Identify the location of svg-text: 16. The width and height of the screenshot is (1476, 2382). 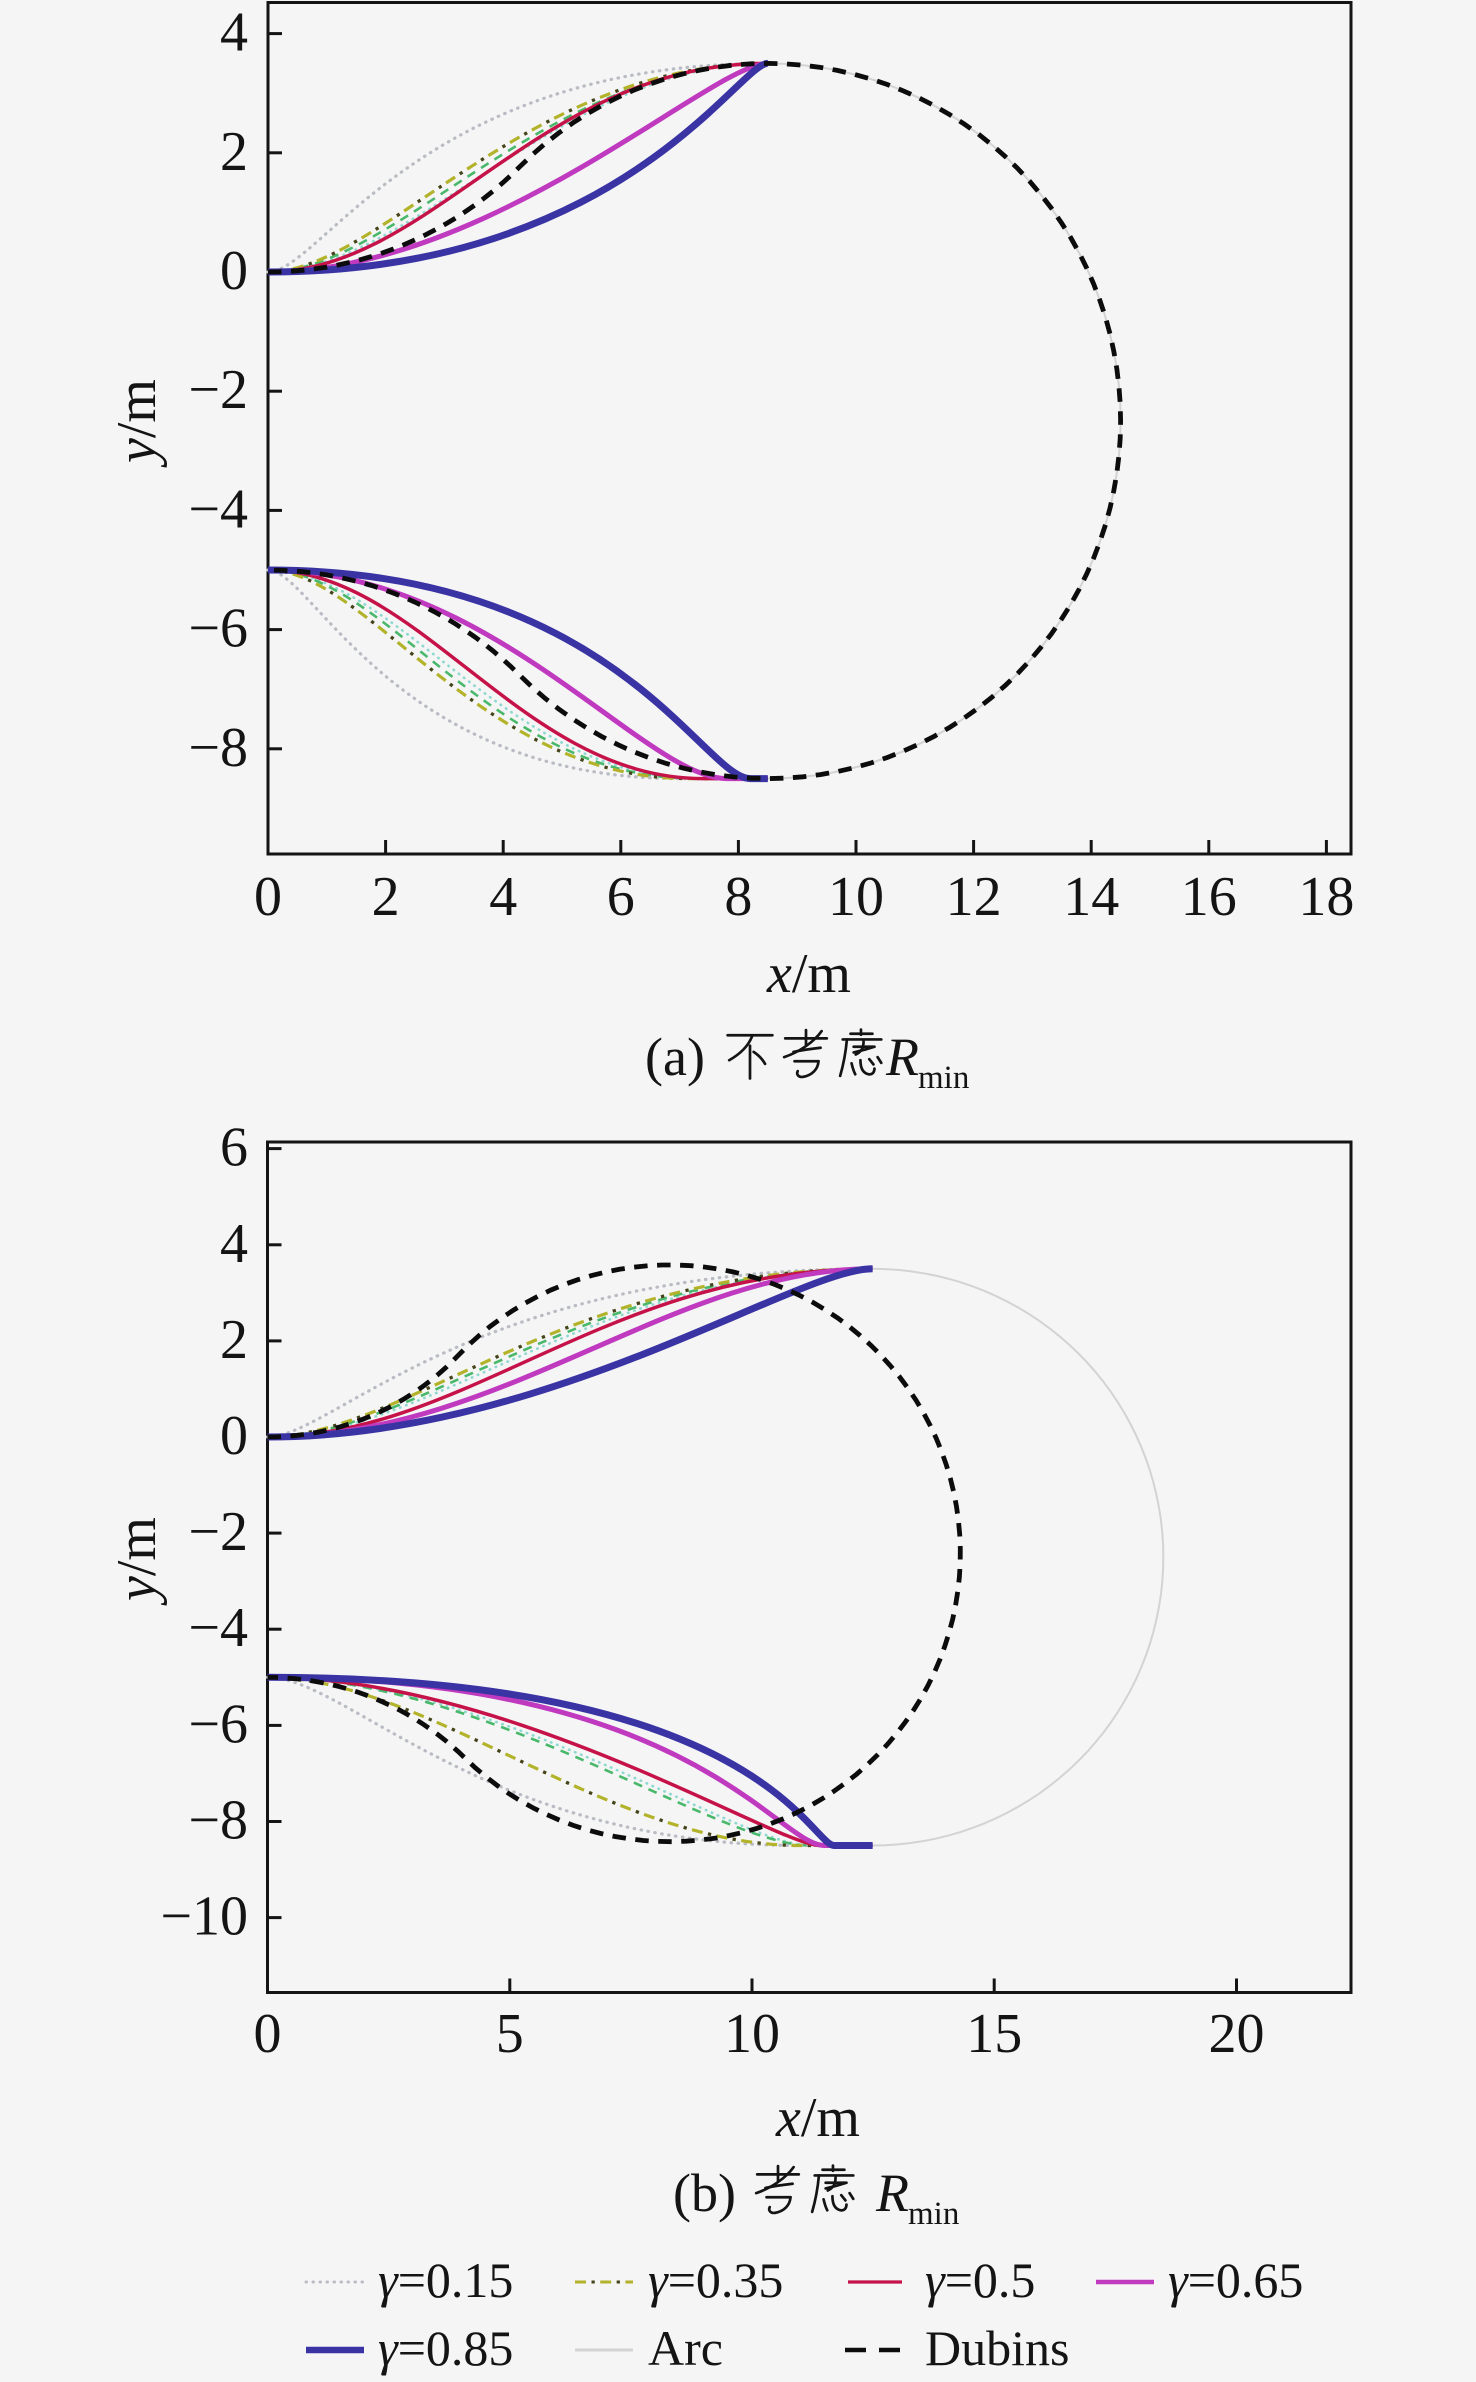
(1209, 897).